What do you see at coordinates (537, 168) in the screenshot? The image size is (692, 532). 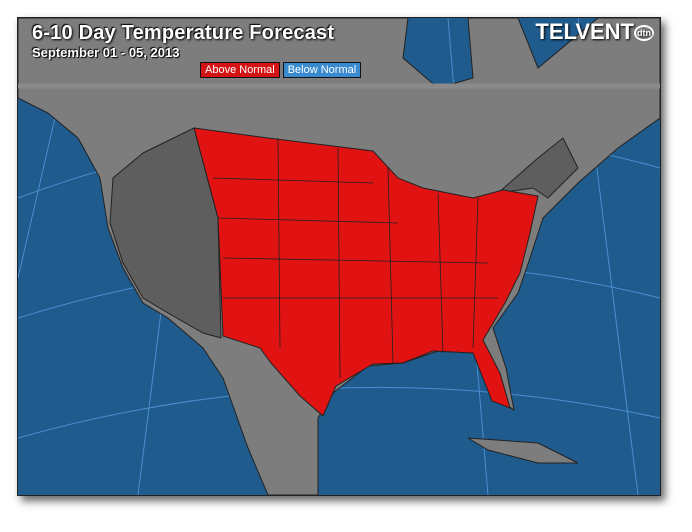 I see `northeast-states` at bounding box center [537, 168].